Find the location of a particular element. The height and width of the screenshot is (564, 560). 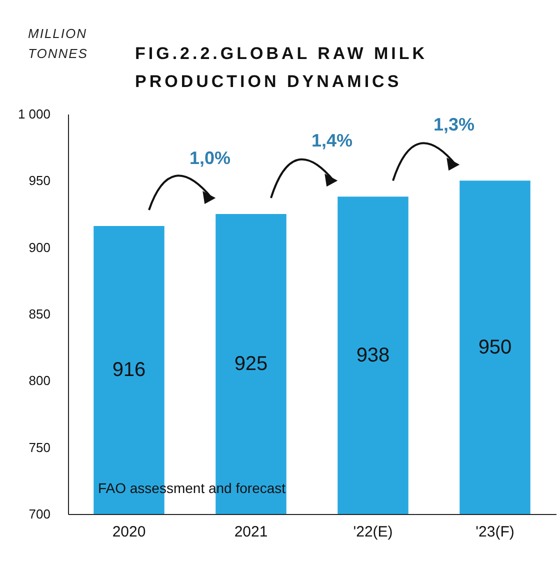

x-tick-label: '23(F) is located at coordinates (495, 532).